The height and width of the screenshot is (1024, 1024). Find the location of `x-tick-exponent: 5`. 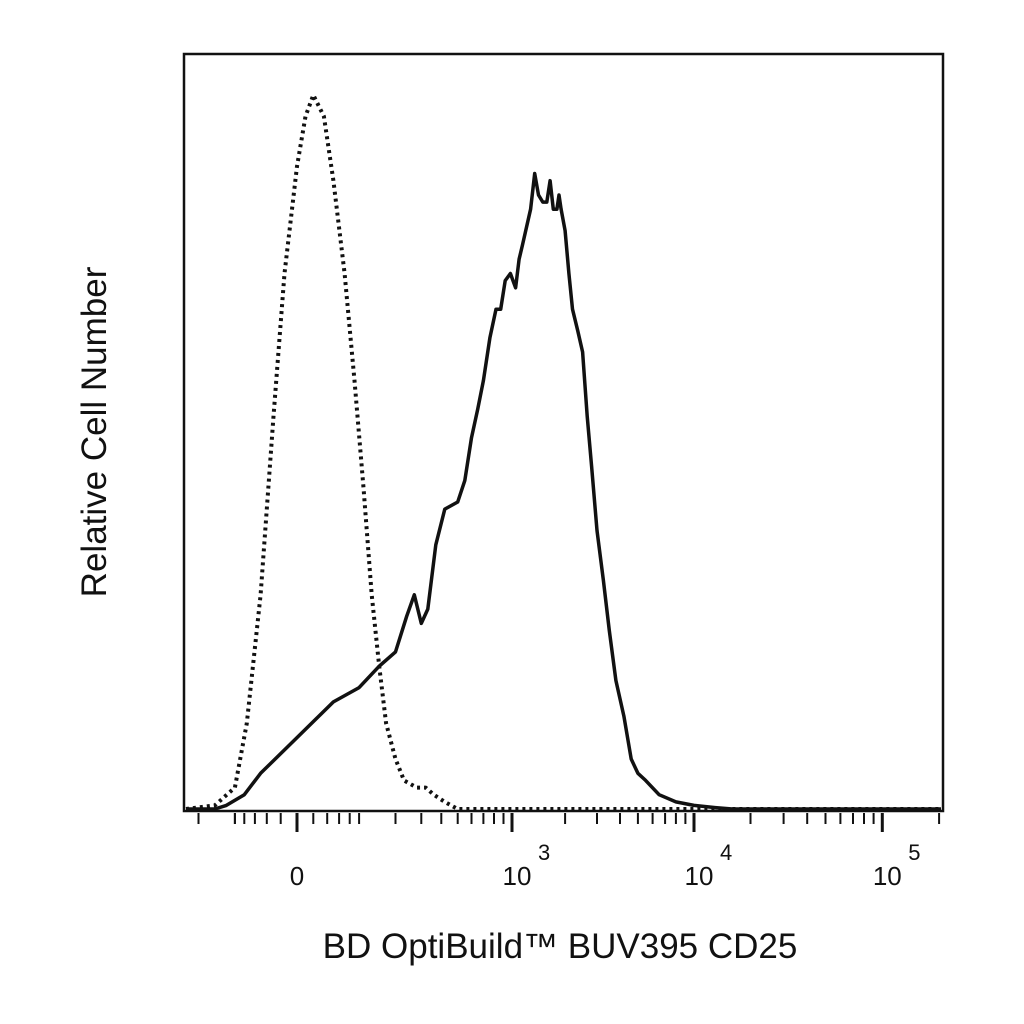

x-tick-exponent: 5 is located at coordinates (914, 852).